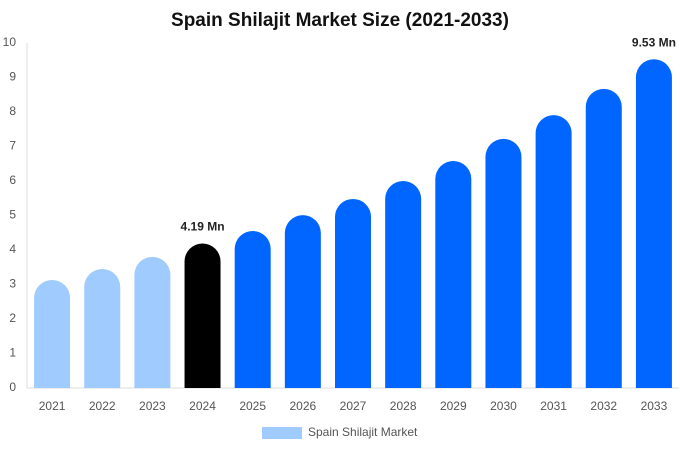  I want to click on y-tick-label: 2, so click(12, 318).